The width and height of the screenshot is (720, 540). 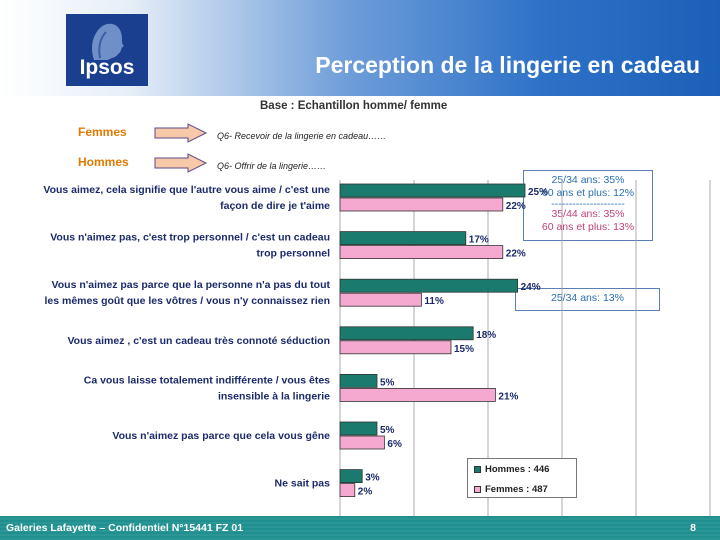 I want to click on profile-silhouette-icon, so click(x=108, y=41).